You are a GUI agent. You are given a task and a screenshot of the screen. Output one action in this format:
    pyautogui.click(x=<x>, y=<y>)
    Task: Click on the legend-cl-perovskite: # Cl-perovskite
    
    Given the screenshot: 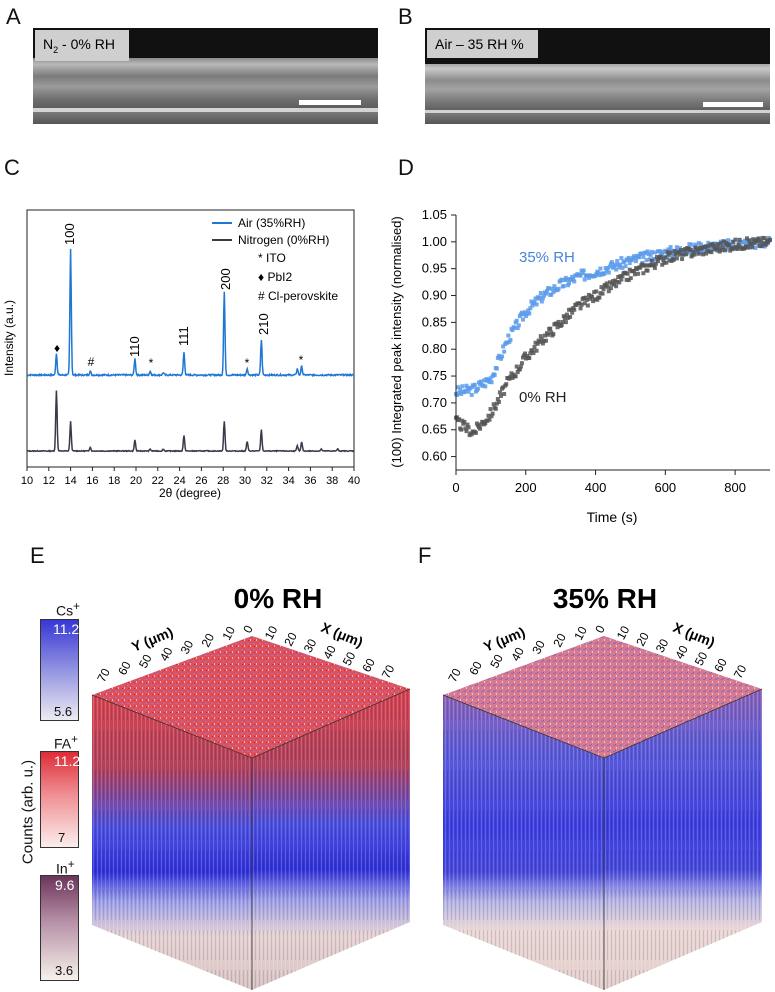 What is the action you would take?
    pyautogui.click(x=298, y=296)
    